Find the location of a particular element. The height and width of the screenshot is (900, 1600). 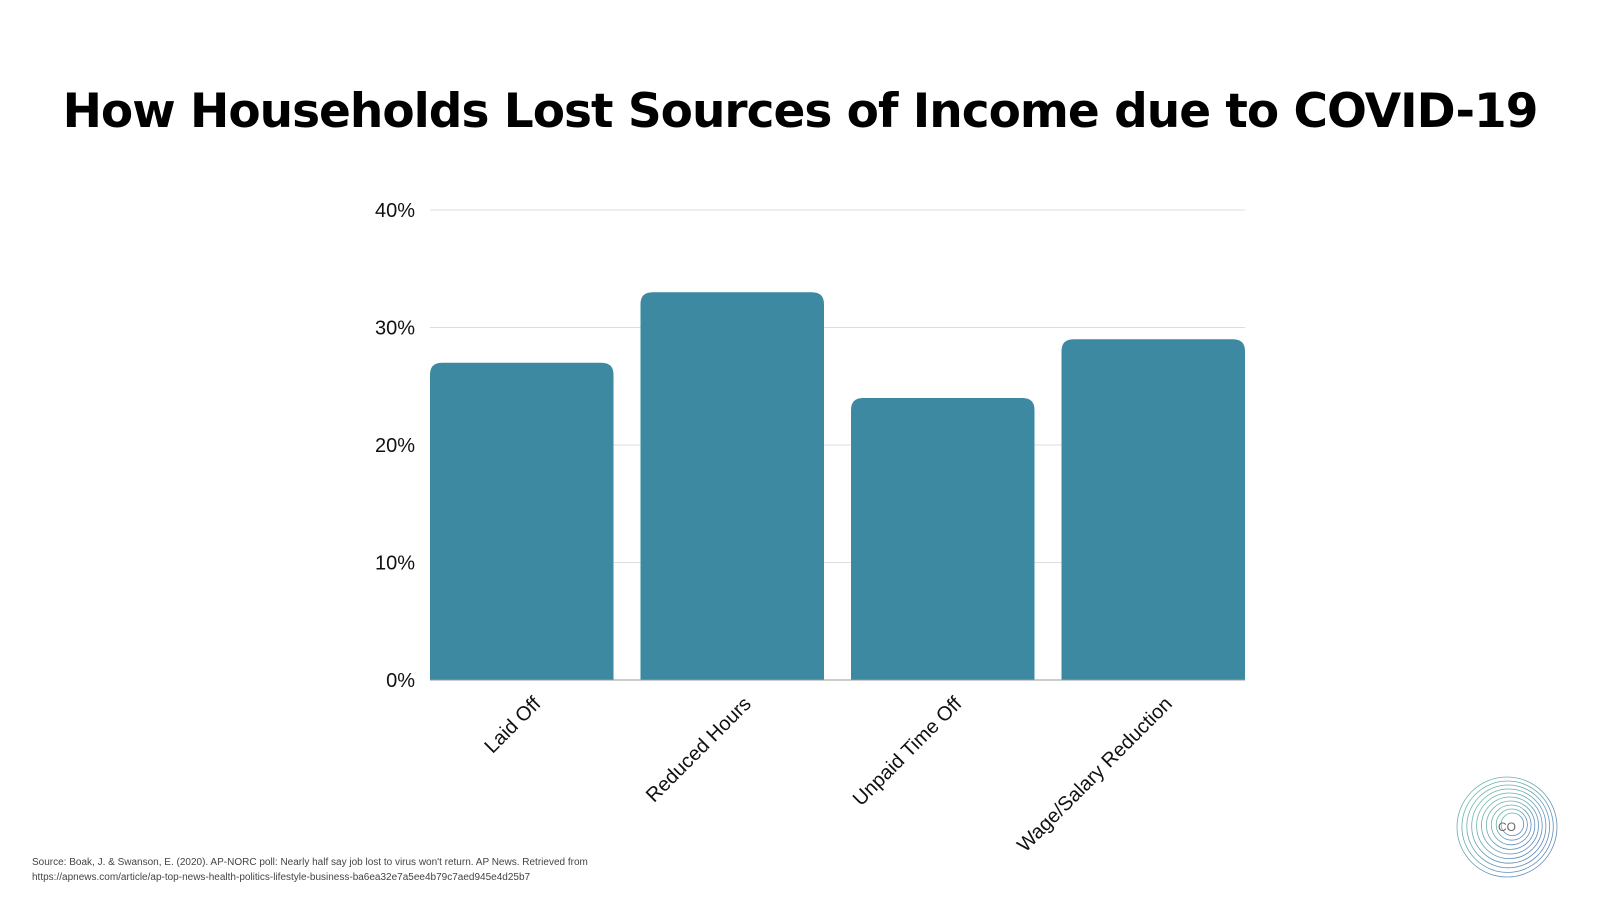

bar-wage-salary-reduction is located at coordinates (1153, 509).